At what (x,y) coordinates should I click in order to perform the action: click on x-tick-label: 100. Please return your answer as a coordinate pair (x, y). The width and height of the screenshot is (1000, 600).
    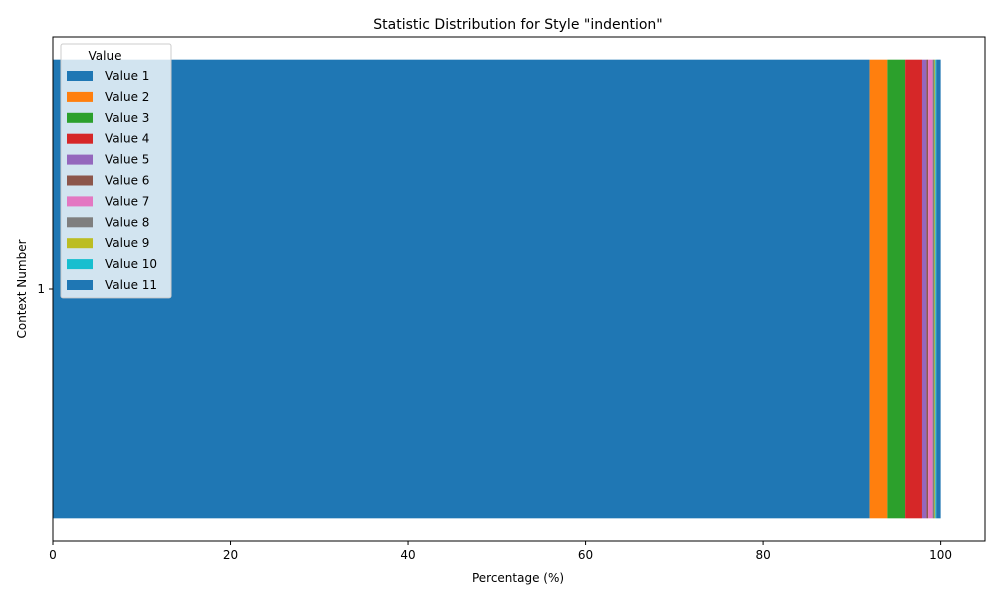
    Looking at the image, I should click on (940, 555).